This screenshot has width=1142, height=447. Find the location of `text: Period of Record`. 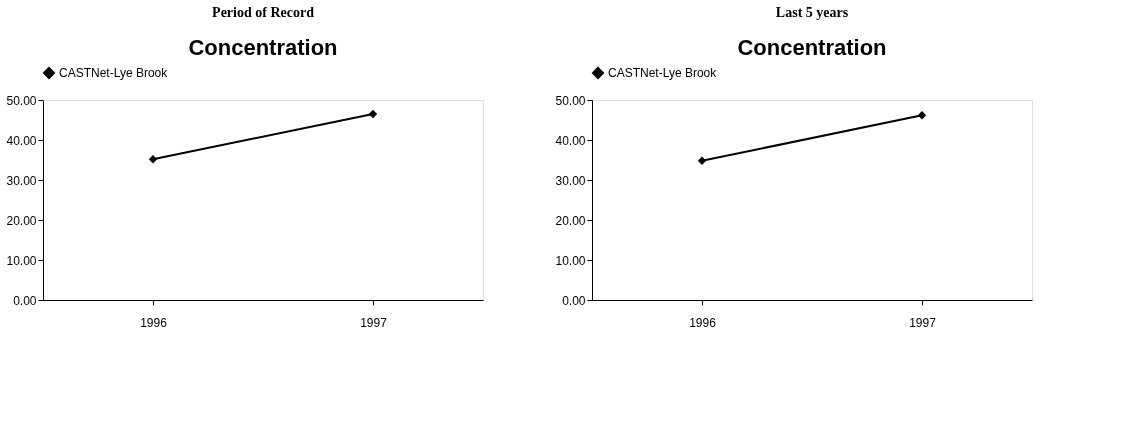

text: Period of Record is located at coordinates (263, 12).